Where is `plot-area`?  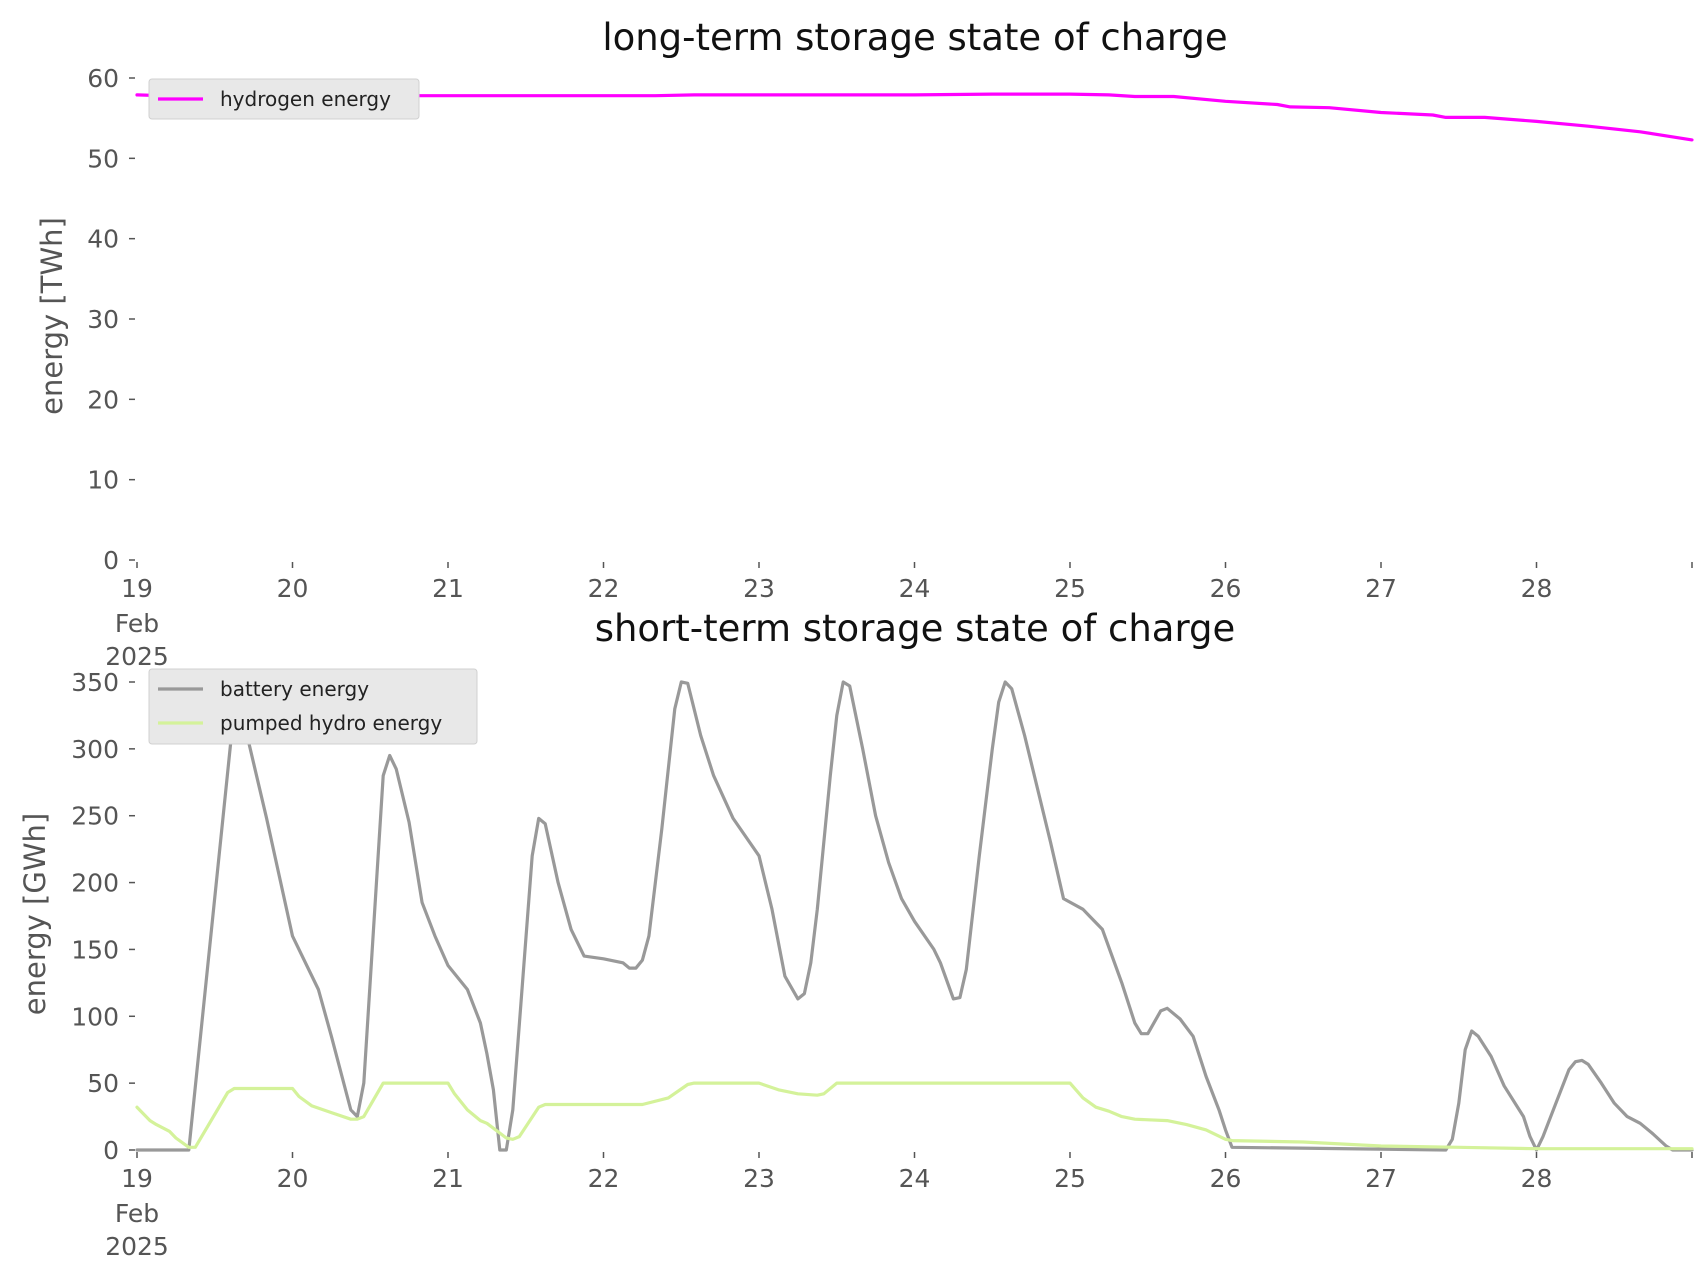
plot-area is located at coordinates (914, 117).